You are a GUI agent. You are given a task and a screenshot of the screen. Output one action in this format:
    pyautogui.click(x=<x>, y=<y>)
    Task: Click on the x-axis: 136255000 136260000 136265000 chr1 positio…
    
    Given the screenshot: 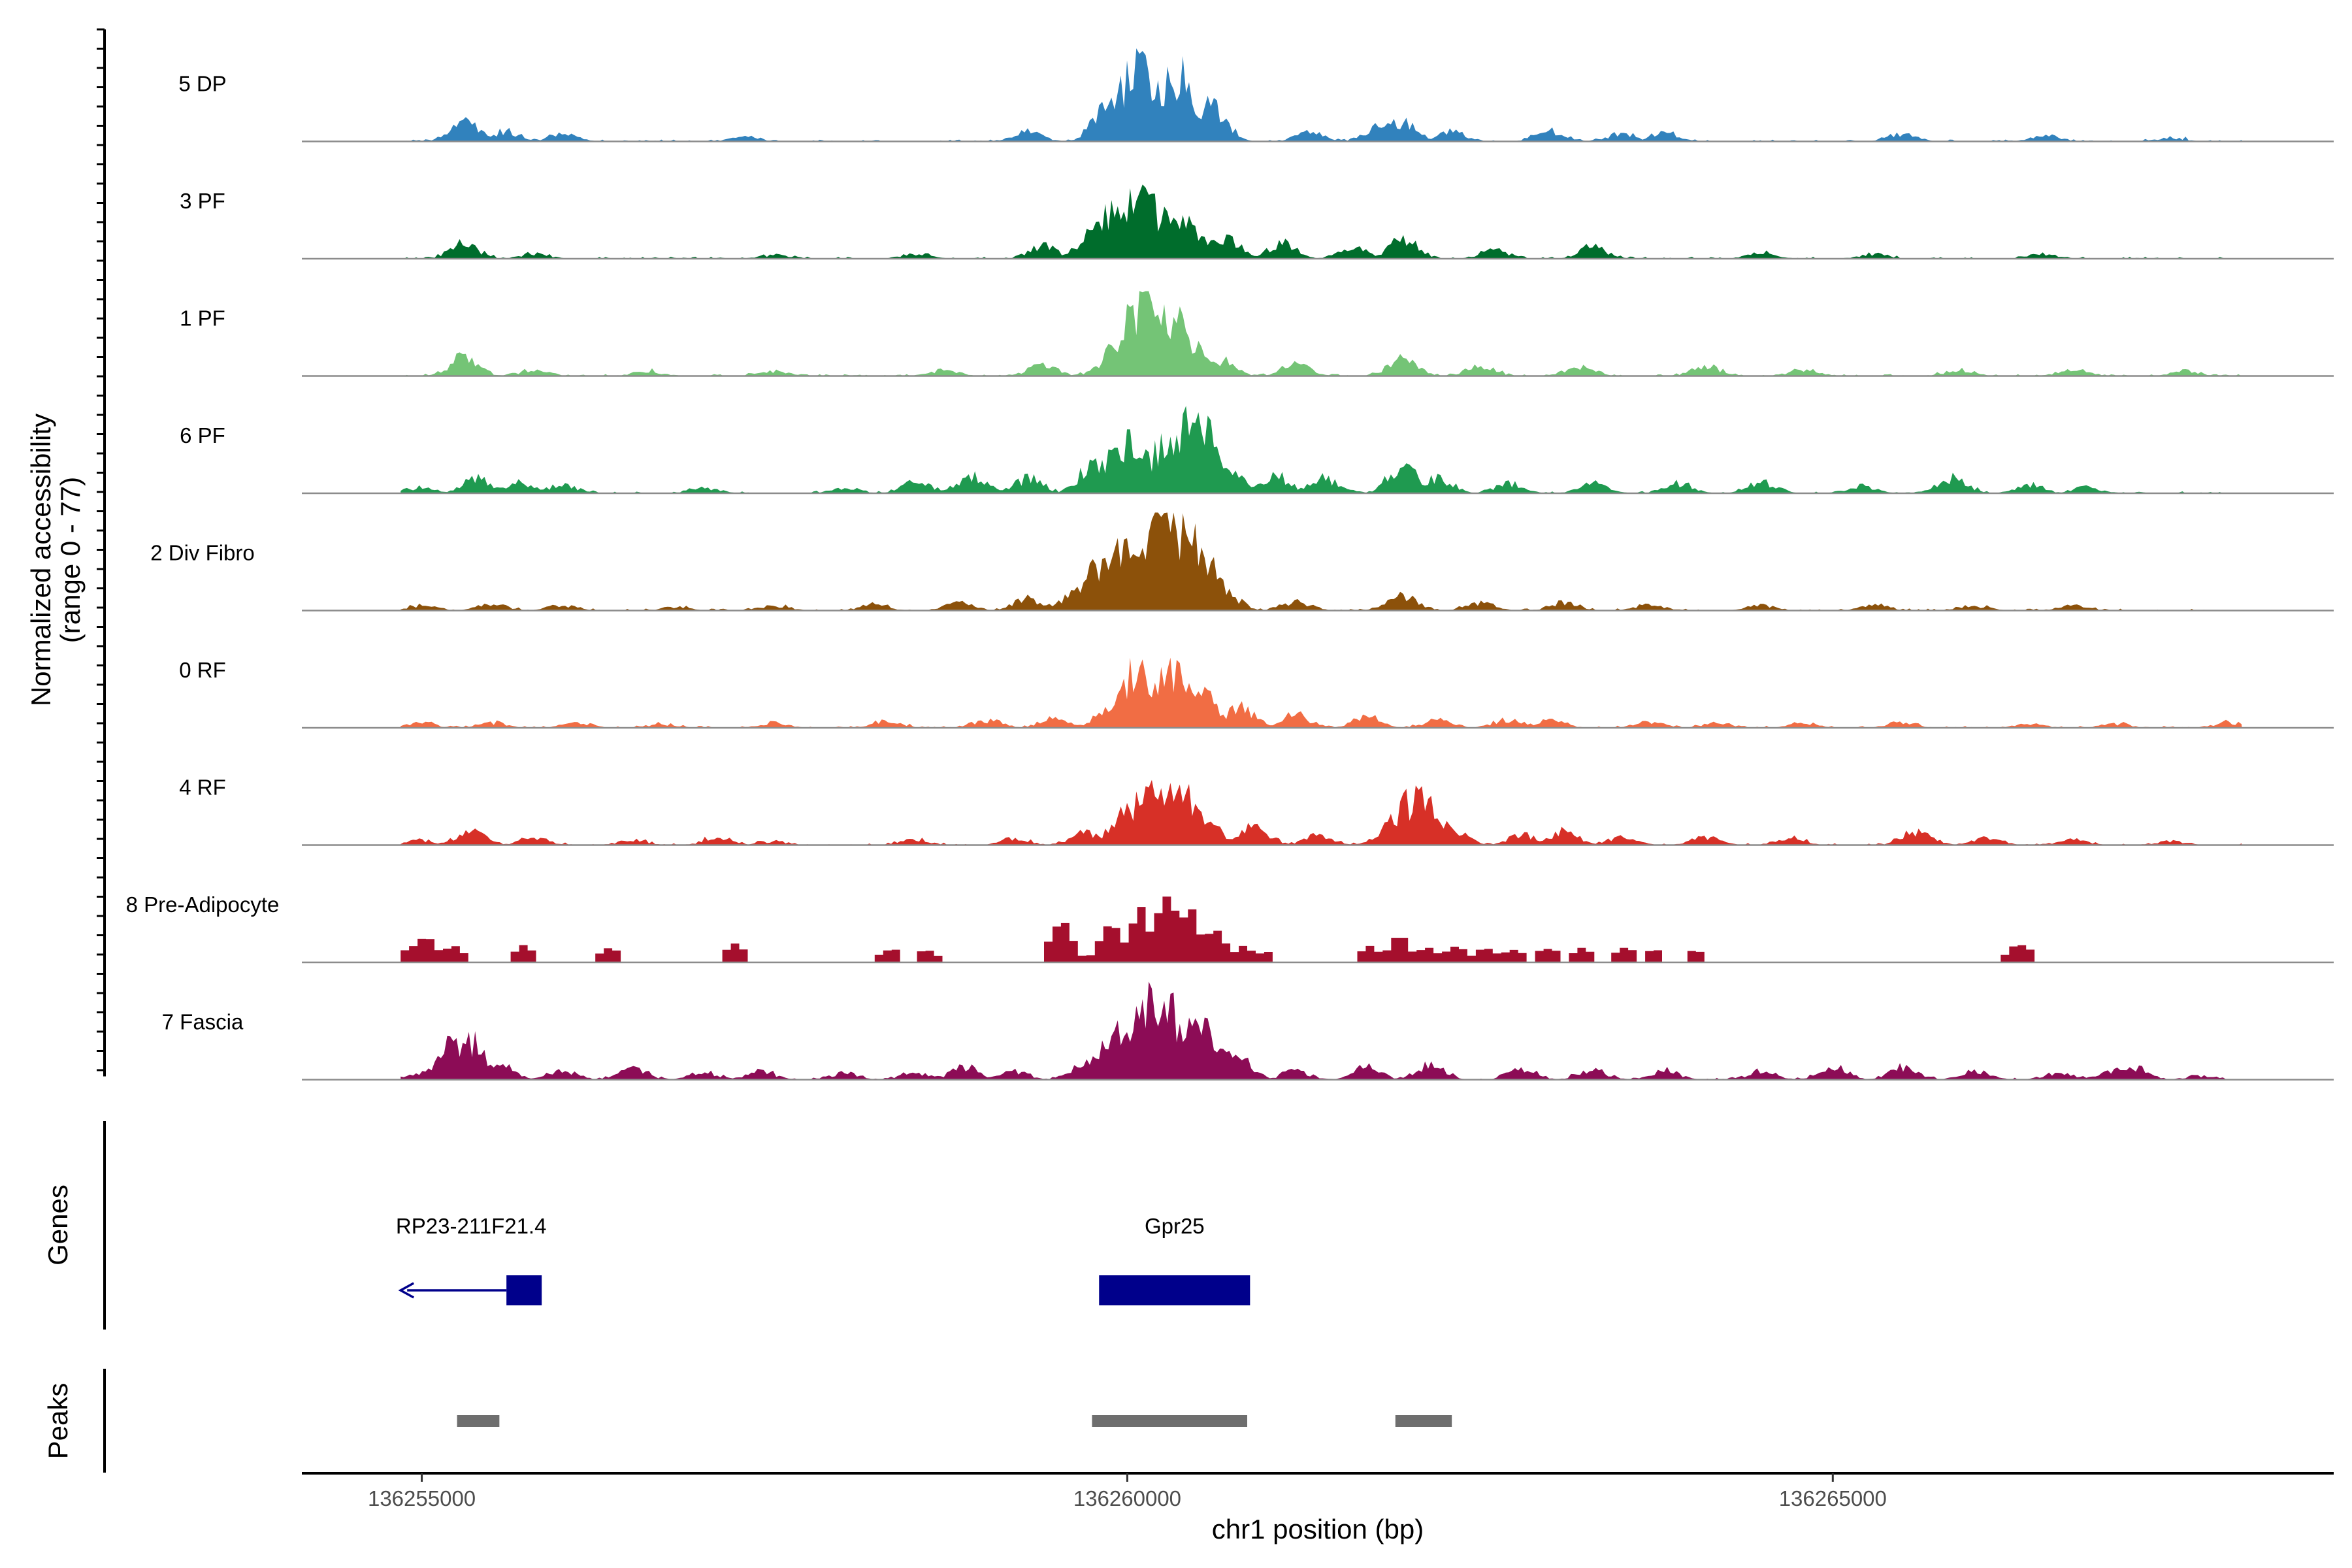 What is the action you would take?
    pyautogui.click(x=1318, y=1508)
    